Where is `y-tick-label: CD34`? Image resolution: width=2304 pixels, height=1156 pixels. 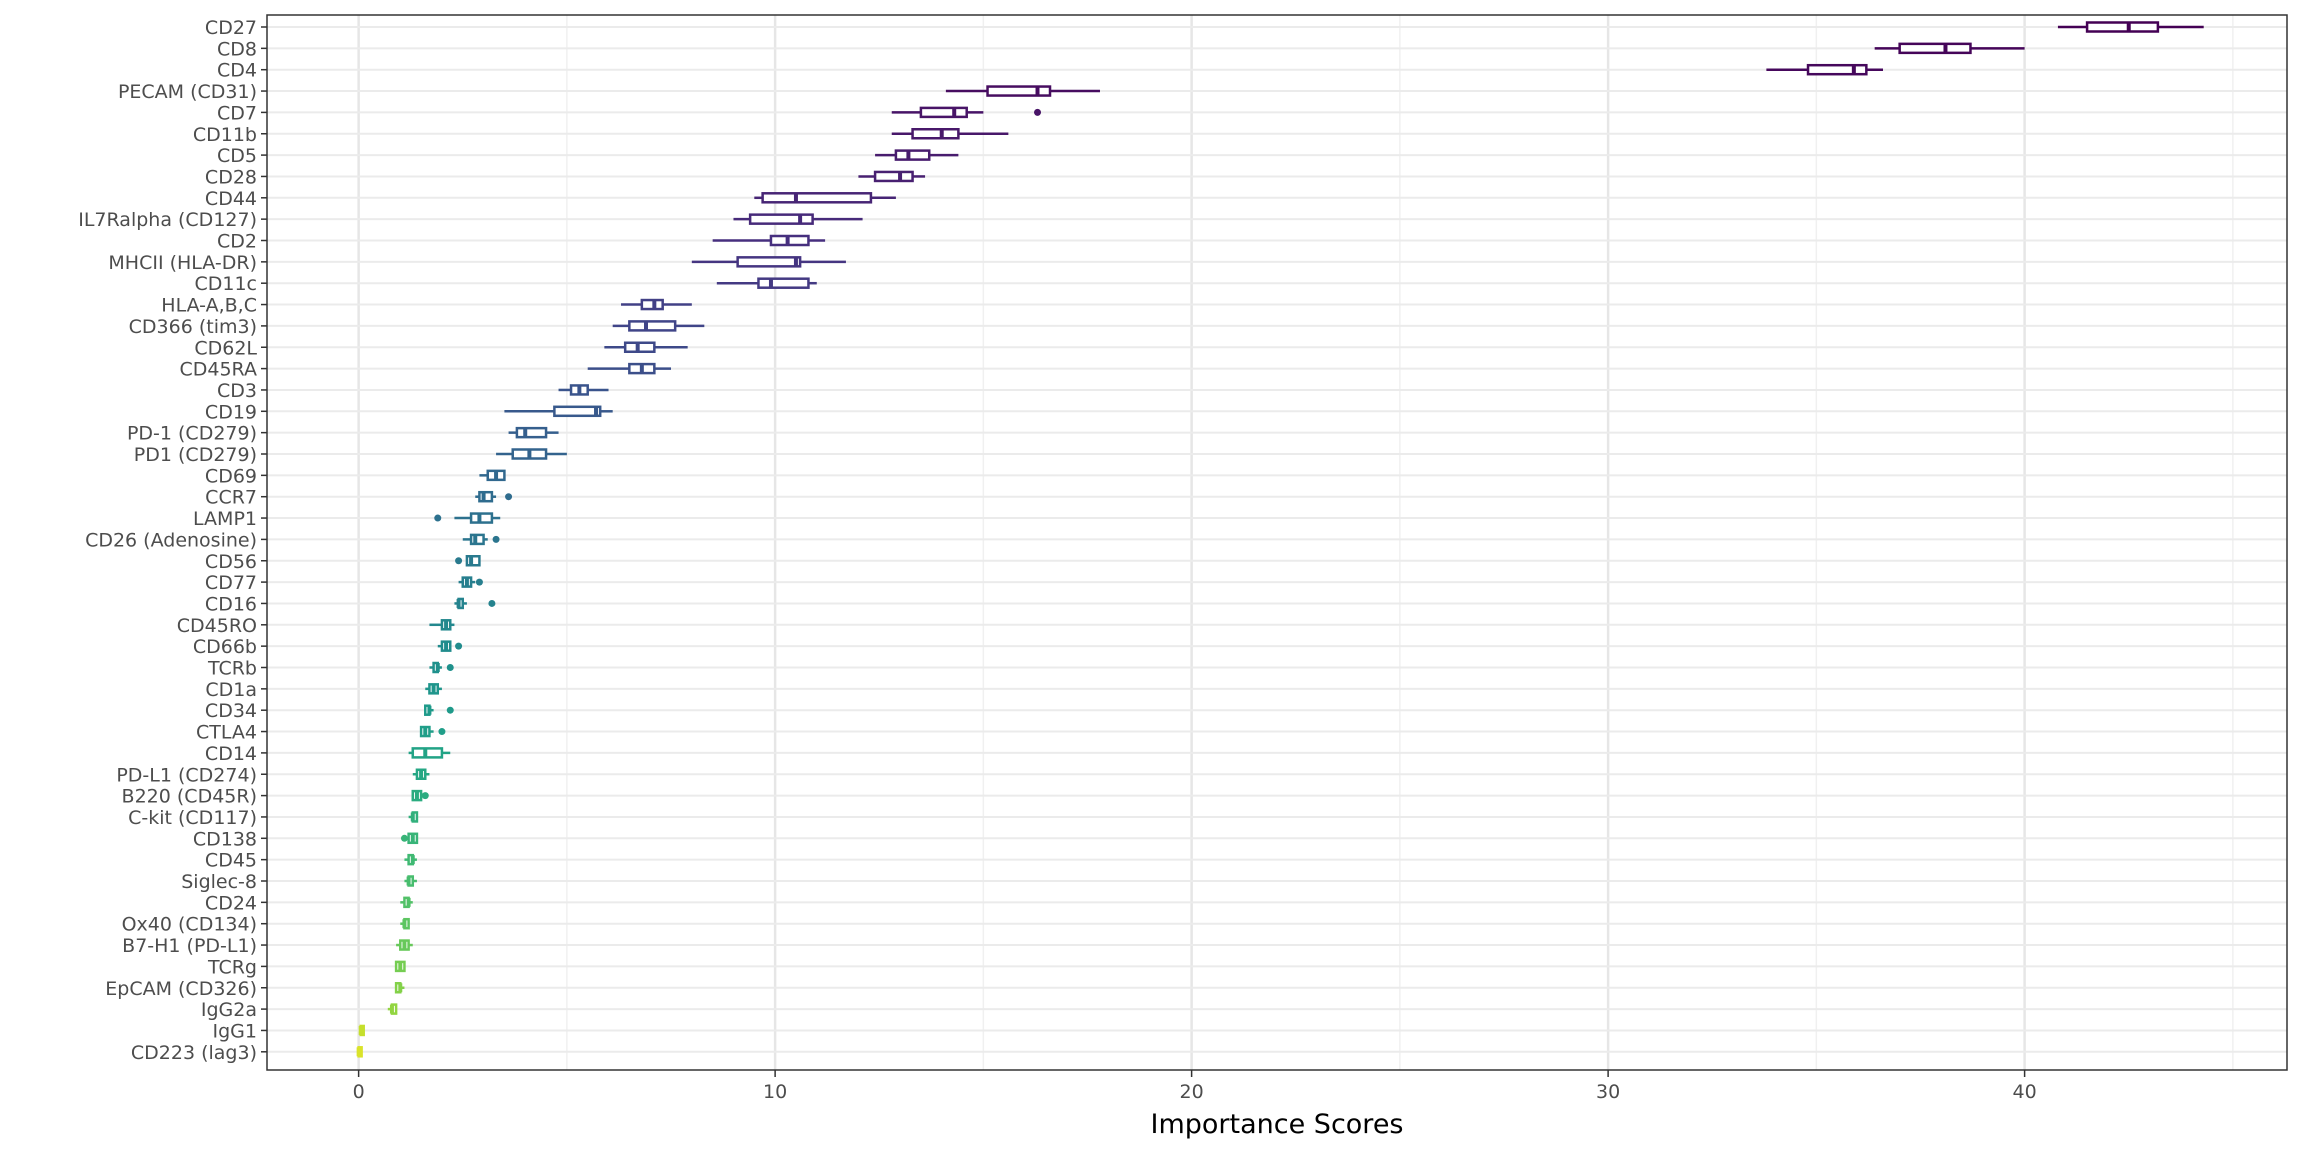
y-tick-label: CD34 is located at coordinates (231, 711).